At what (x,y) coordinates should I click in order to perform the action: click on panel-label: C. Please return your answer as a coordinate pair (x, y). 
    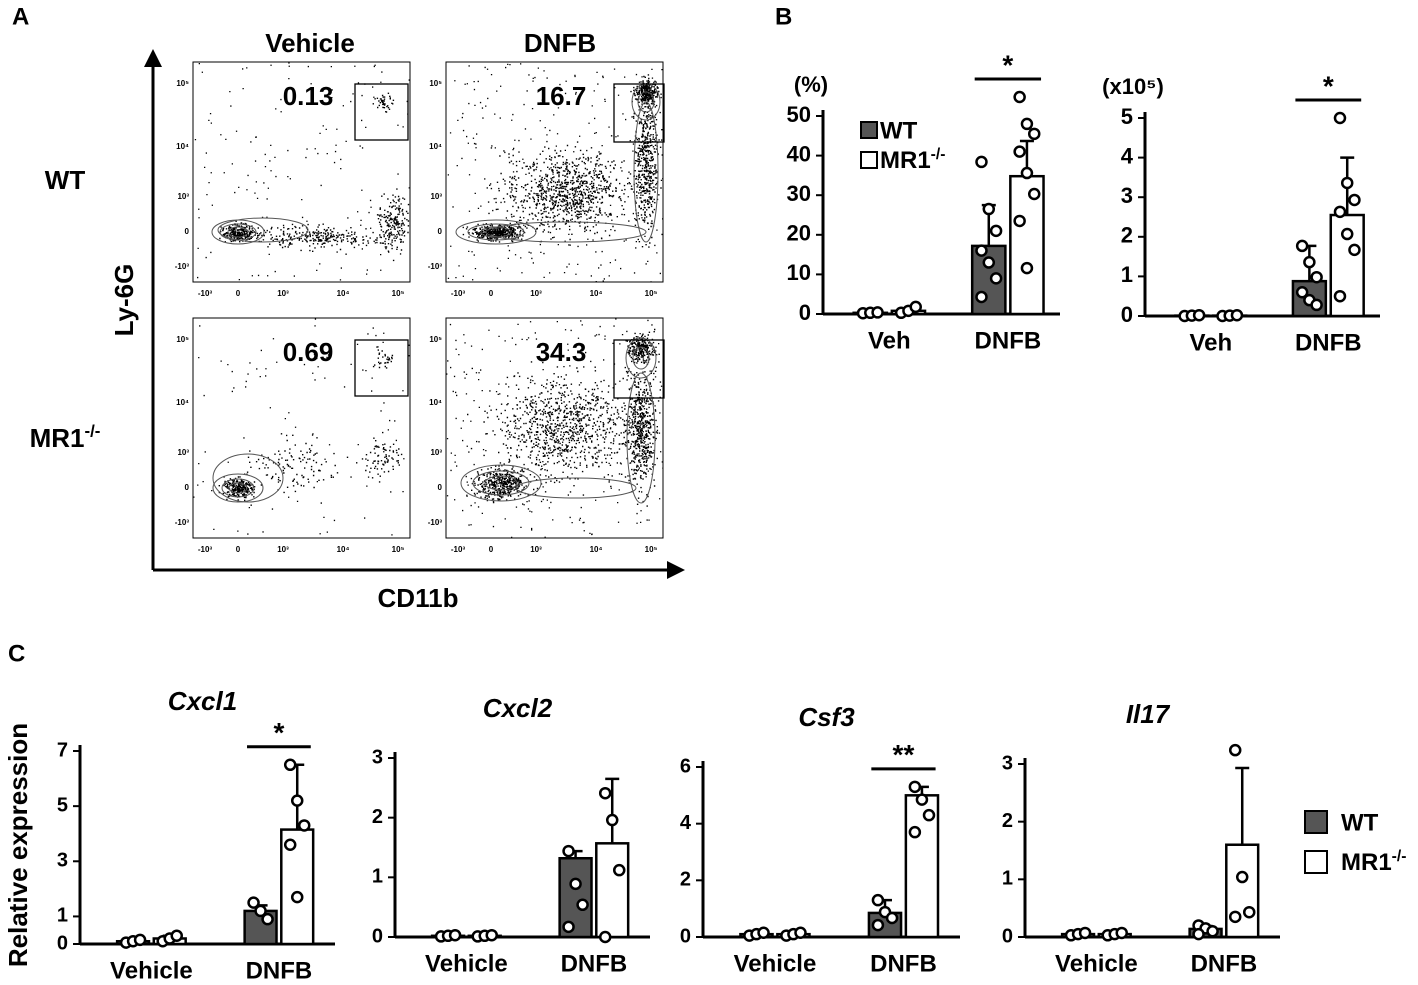
    Looking at the image, I should click on (16, 653).